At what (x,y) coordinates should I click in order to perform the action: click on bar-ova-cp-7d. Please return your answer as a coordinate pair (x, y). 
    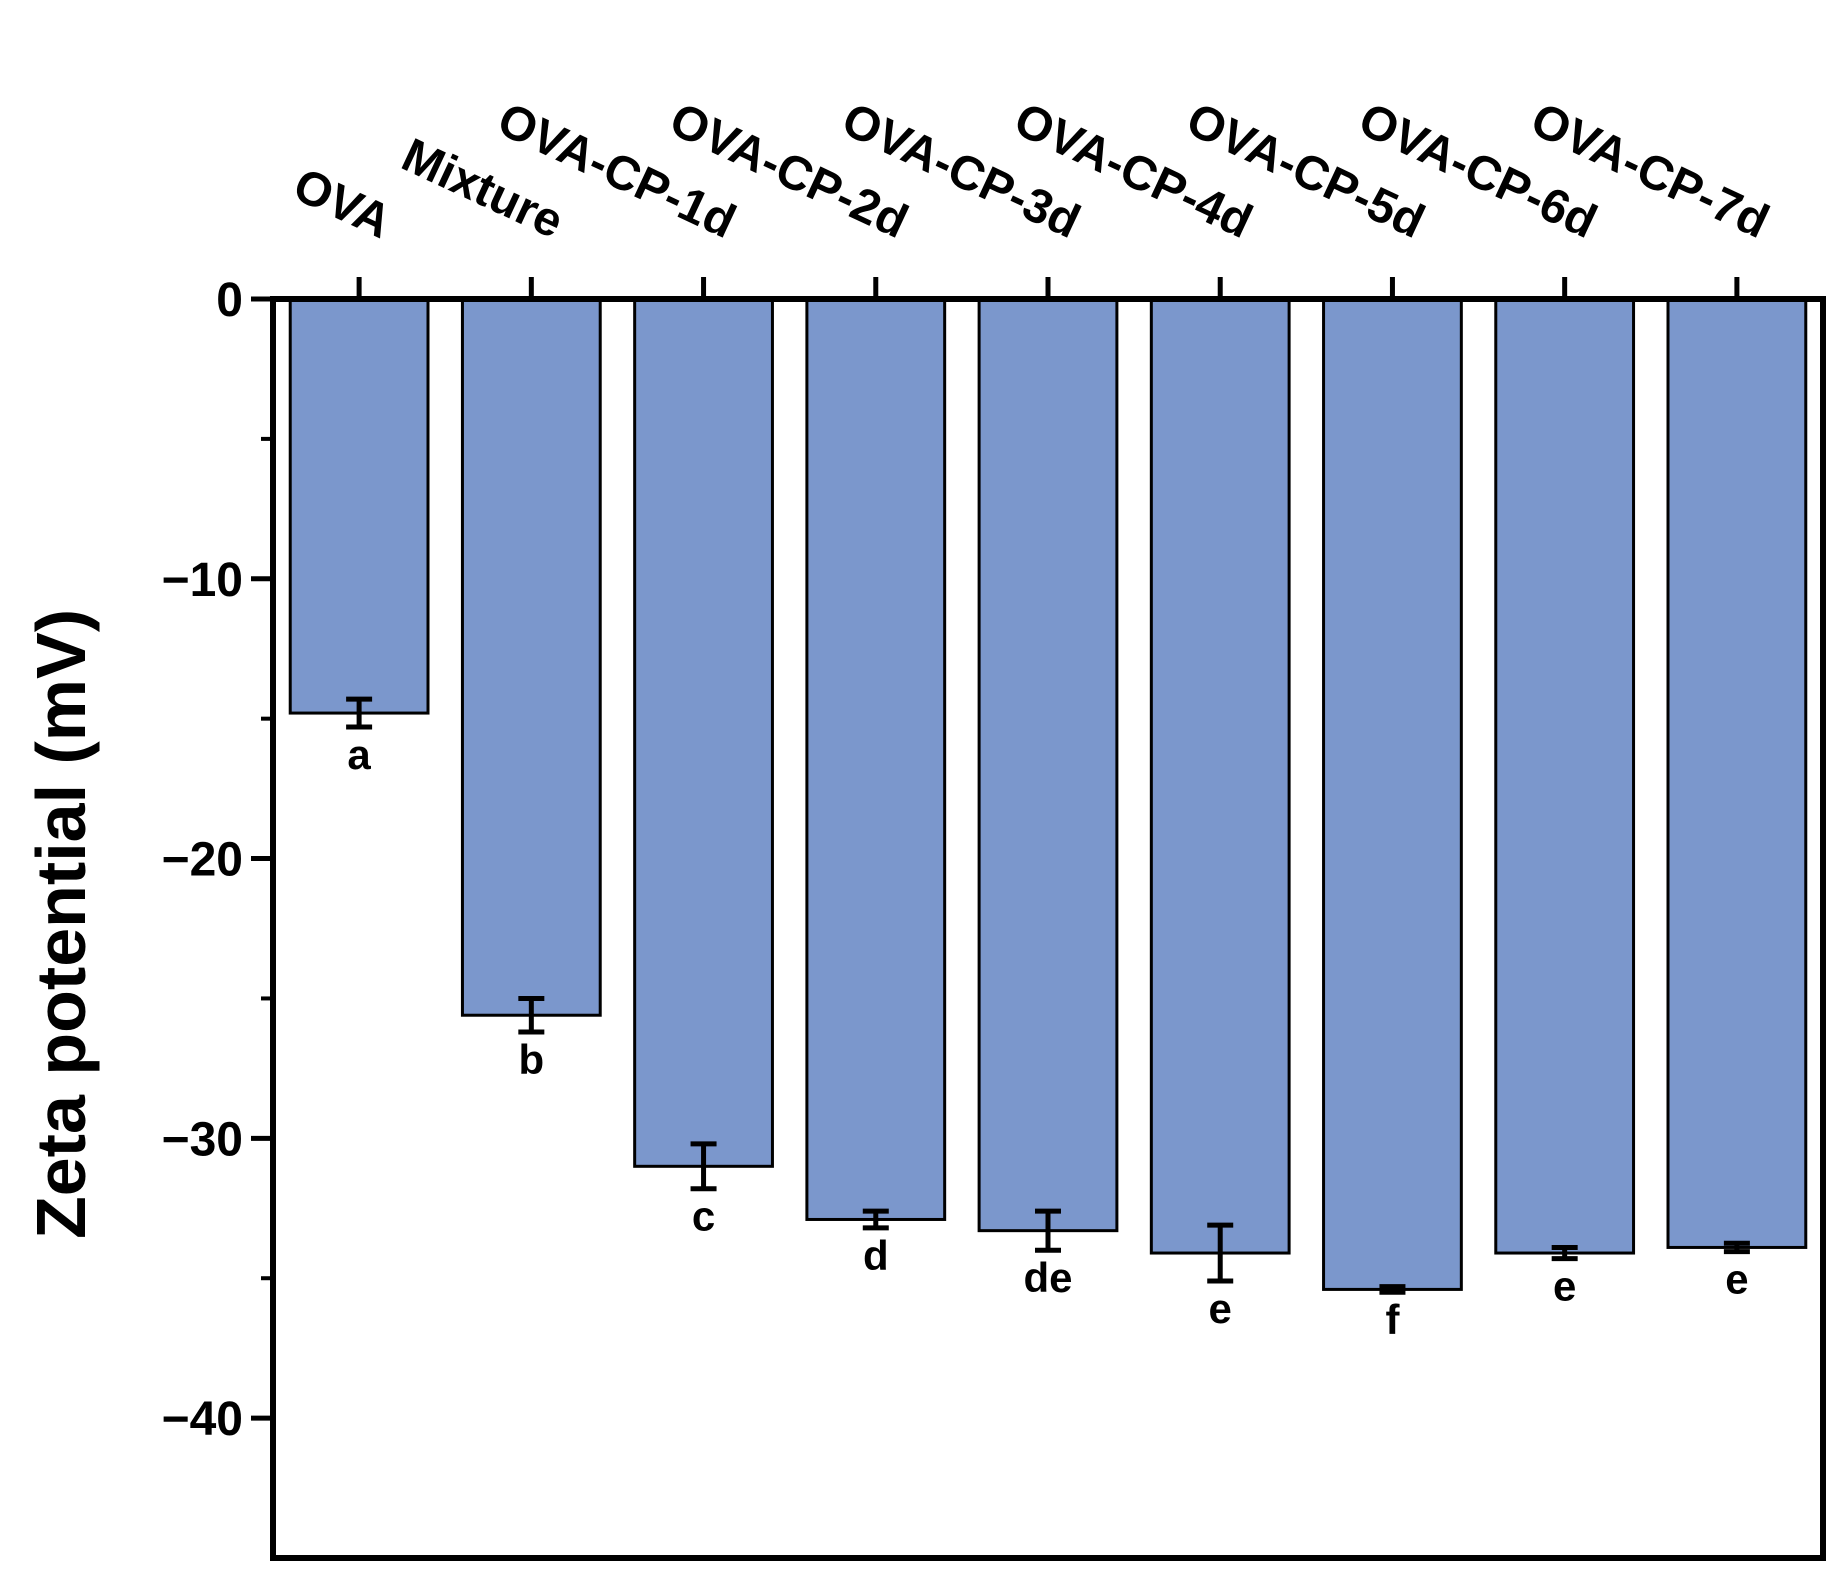
    Looking at the image, I should click on (1737, 773).